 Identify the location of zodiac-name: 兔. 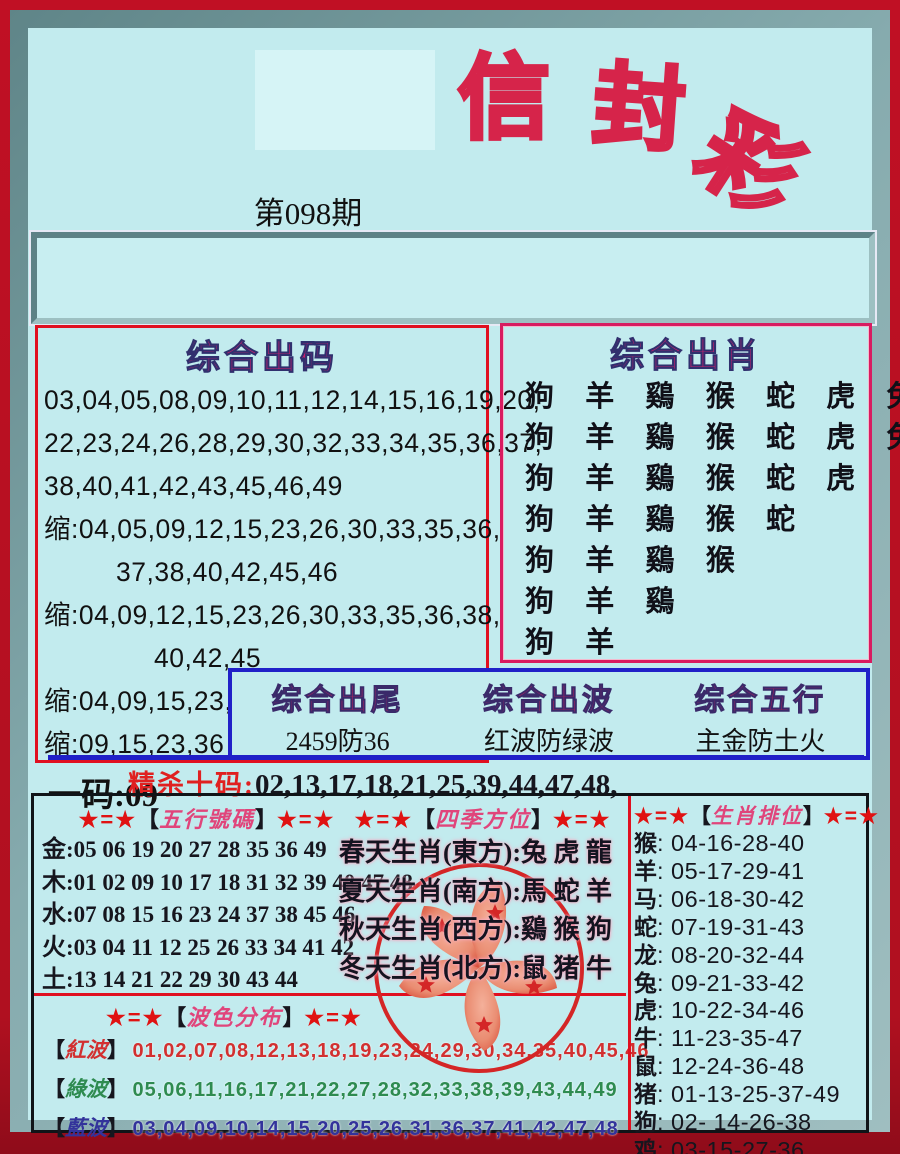
(645, 983).